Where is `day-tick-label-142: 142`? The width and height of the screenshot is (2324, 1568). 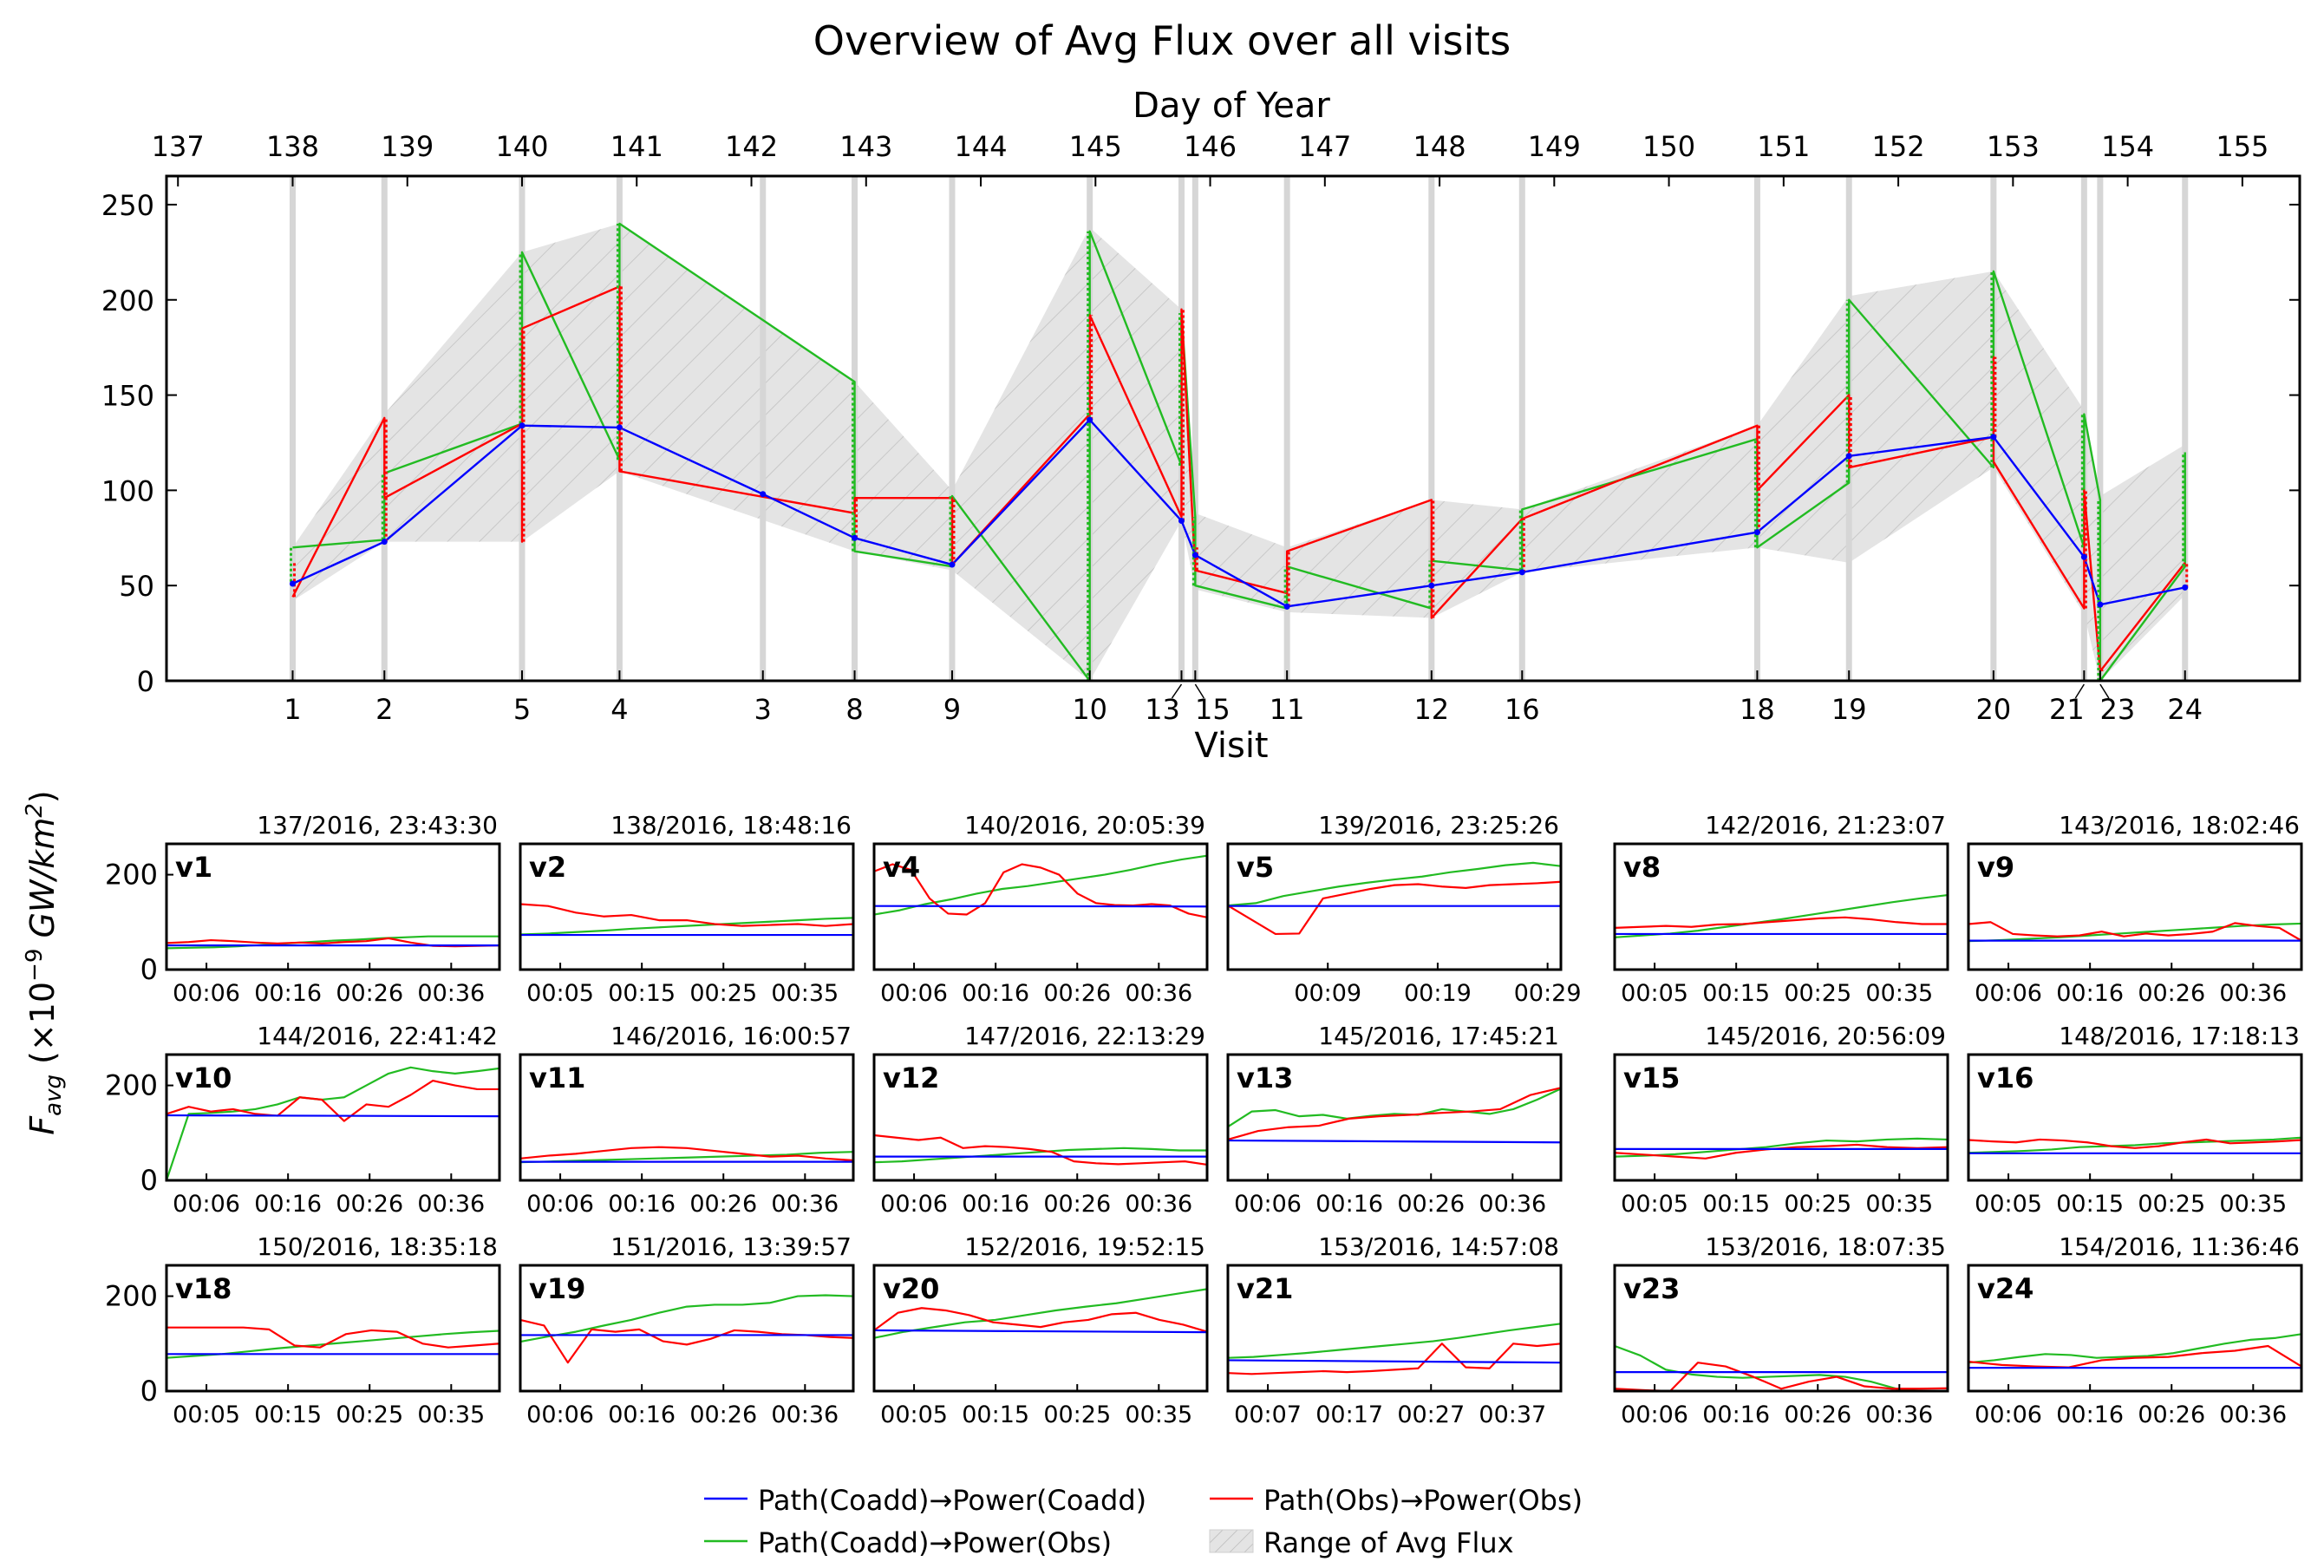
day-tick-label-142: 142 is located at coordinates (751, 147).